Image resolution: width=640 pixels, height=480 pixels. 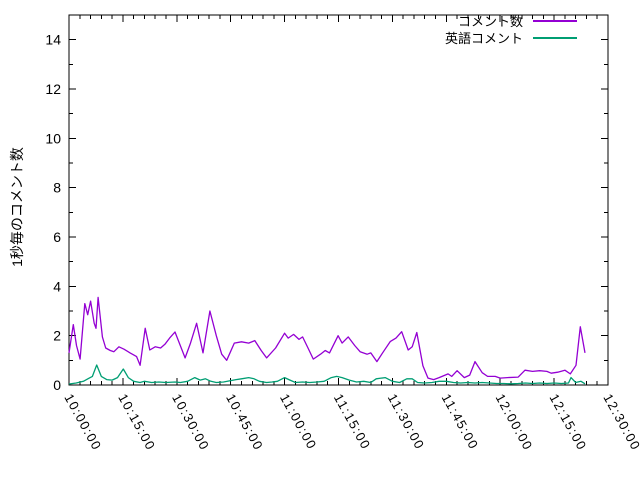 What do you see at coordinates (57, 188) in the screenshot?
I see `y-tick-label: 8` at bounding box center [57, 188].